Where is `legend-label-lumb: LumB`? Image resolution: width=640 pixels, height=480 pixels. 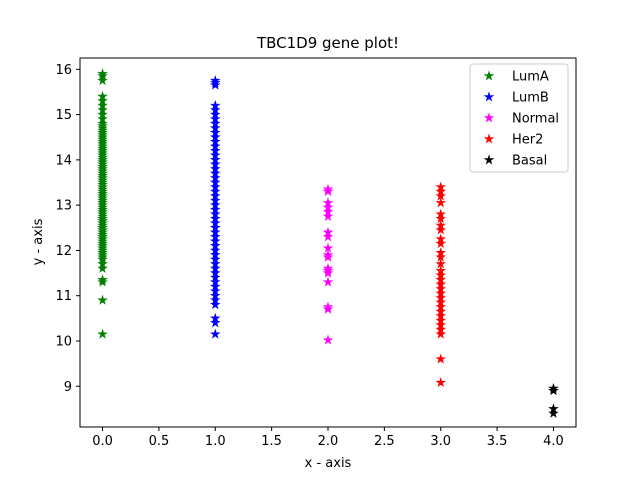
legend-label-lumb: LumB is located at coordinates (530, 98).